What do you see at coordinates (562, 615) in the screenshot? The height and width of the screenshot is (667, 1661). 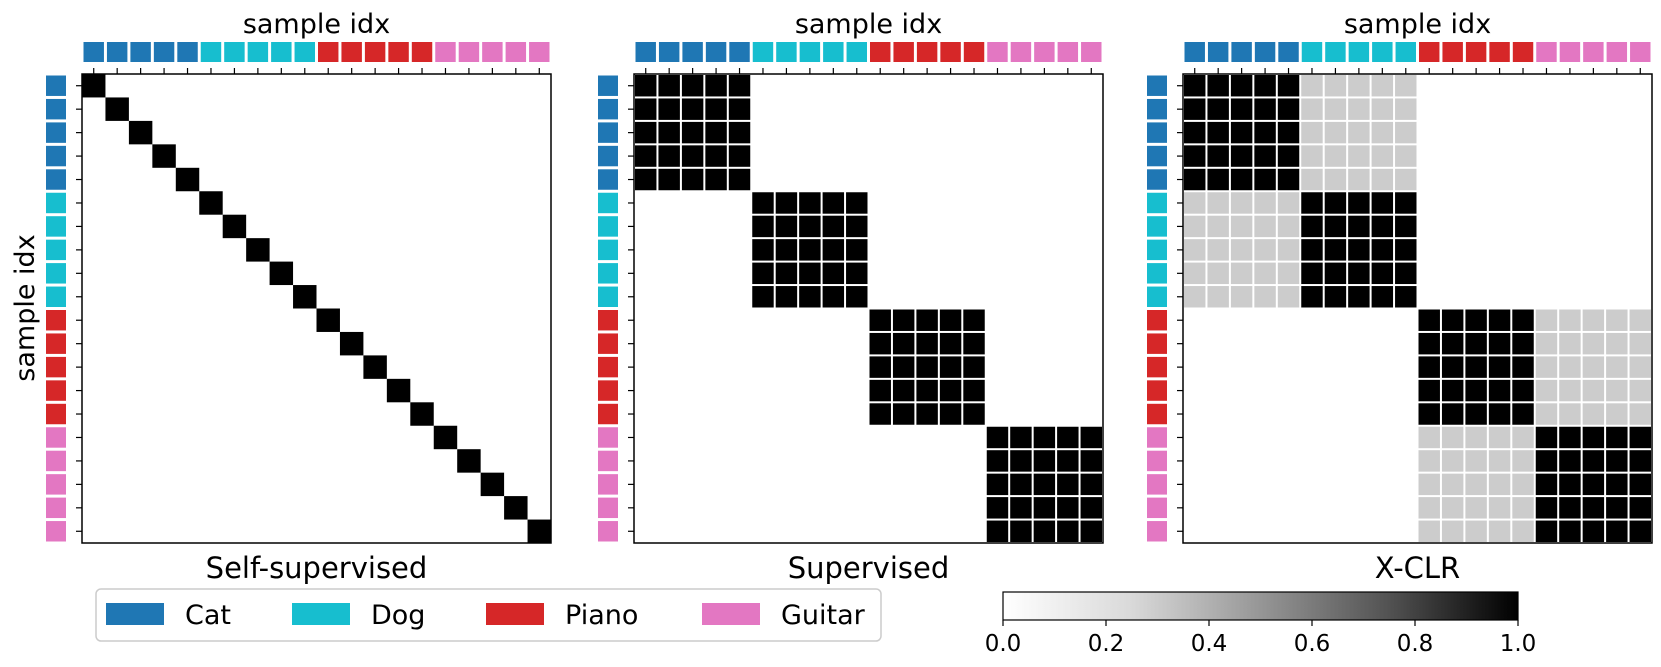 I see `legend-entry: Piano` at bounding box center [562, 615].